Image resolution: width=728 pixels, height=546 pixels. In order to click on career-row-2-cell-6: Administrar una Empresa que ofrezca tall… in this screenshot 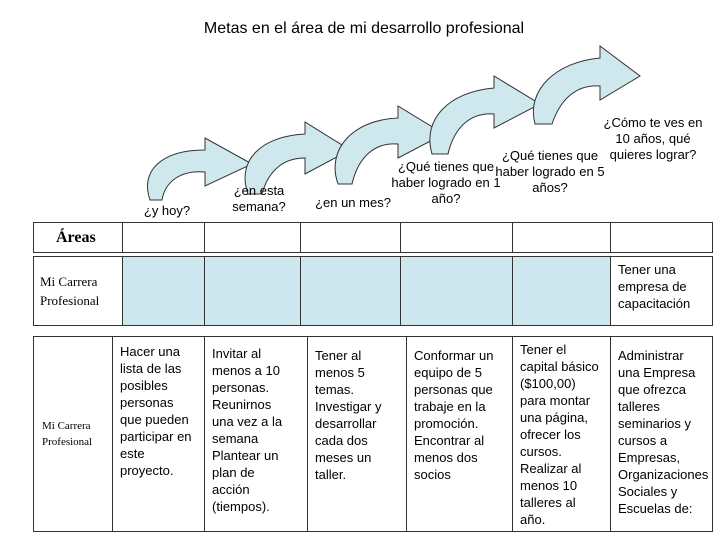, I will do `click(662, 434)`.